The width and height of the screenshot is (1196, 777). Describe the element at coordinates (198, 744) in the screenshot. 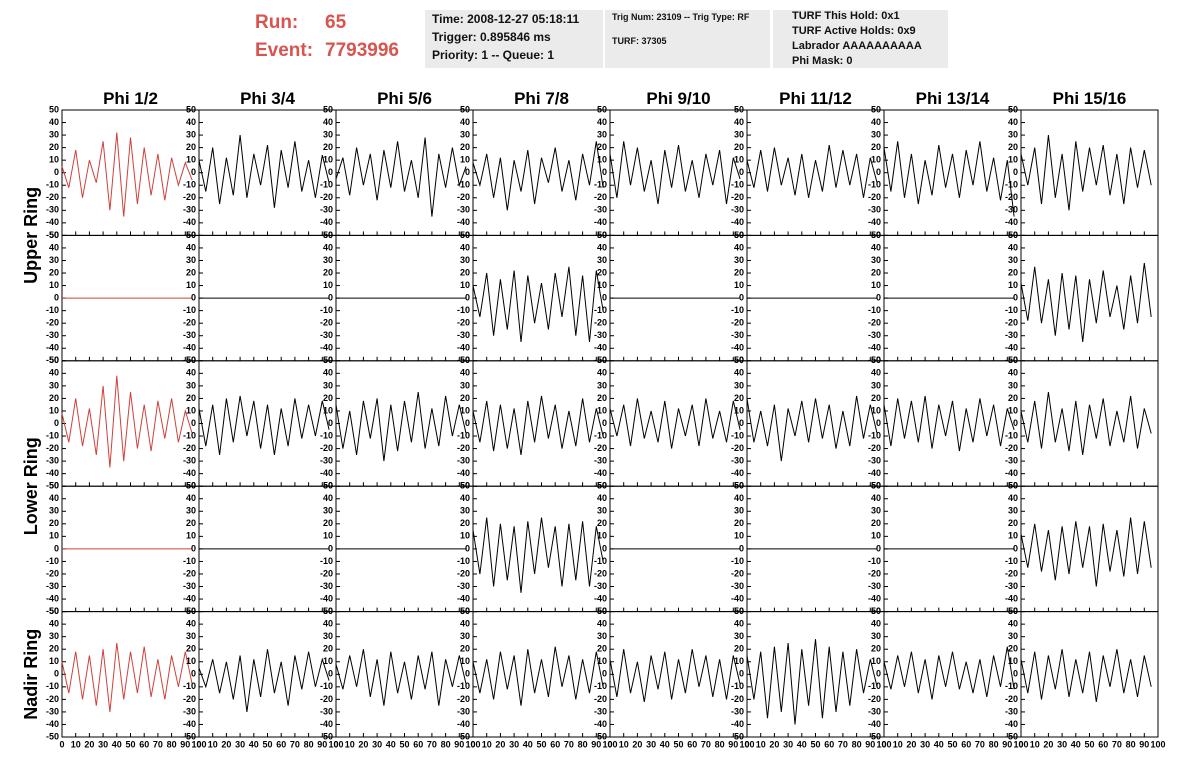

I see `x-tick-label: 0` at that location.